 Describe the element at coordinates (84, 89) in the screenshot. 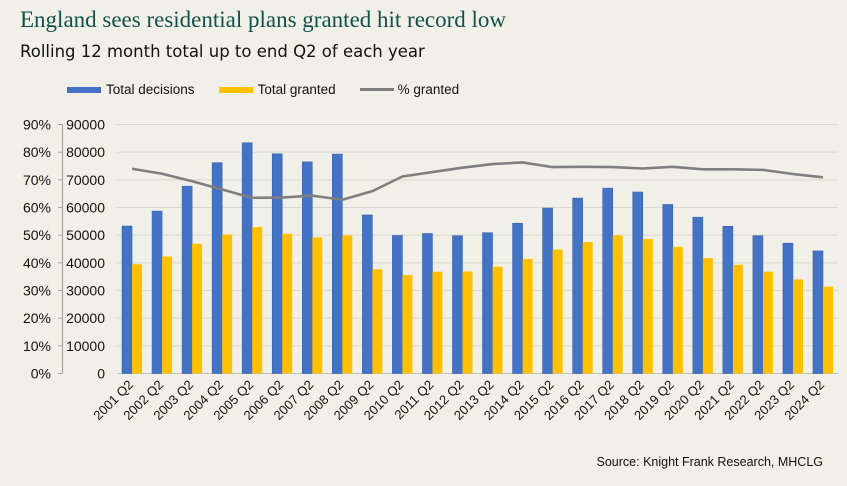

I see `legend-swatch-total-decisions` at that location.